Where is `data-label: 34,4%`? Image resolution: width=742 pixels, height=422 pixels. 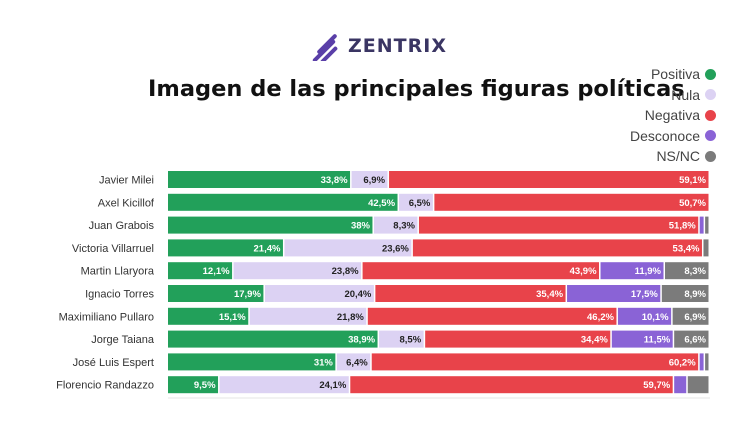 data-label: 34,4% is located at coordinates (594, 340).